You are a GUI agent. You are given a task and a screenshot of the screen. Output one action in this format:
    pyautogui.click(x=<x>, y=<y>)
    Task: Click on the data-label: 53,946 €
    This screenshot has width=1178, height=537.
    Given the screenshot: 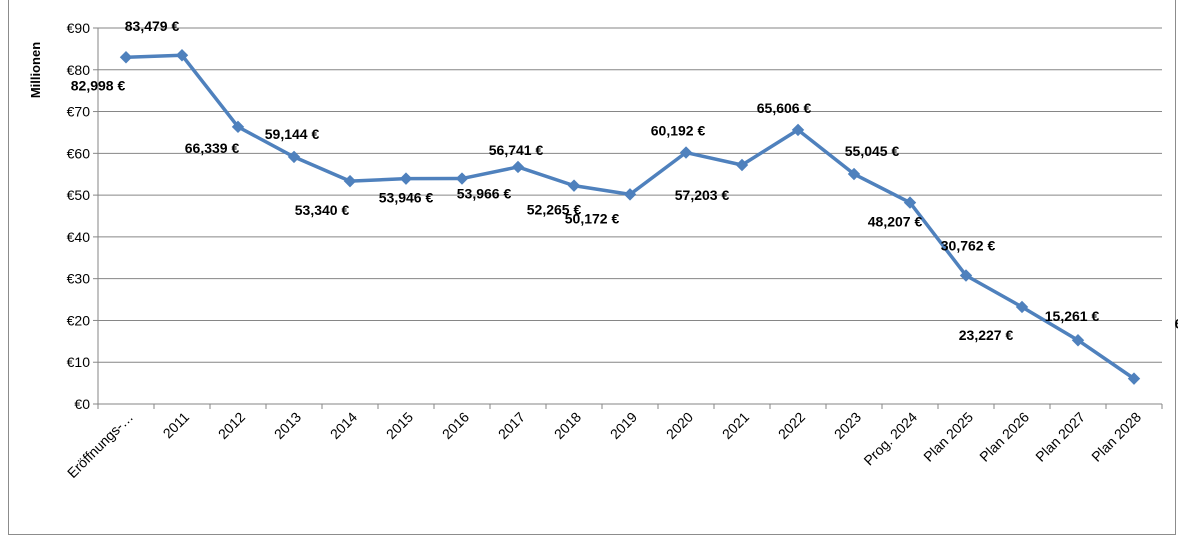 What is the action you would take?
    pyautogui.click(x=406, y=198)
    